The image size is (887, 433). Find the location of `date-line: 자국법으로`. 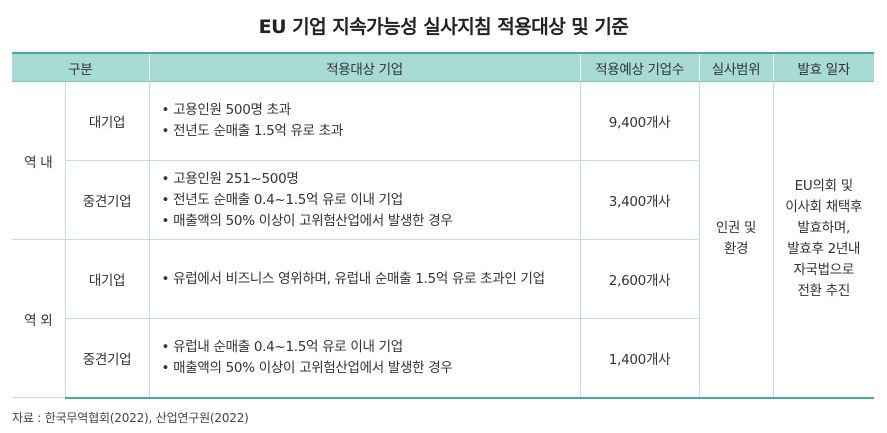

date-line: 자국법으로 is located at coordinates (824, 270).